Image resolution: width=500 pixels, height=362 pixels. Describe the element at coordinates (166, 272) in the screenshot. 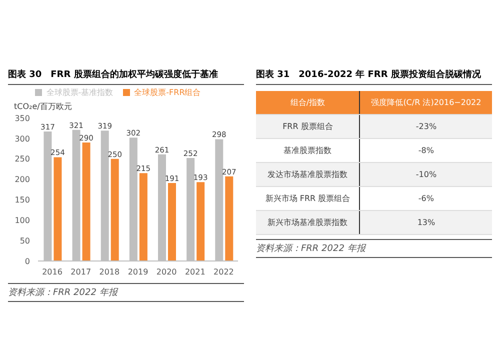

I see `x-tick-label: 2020` at that location.